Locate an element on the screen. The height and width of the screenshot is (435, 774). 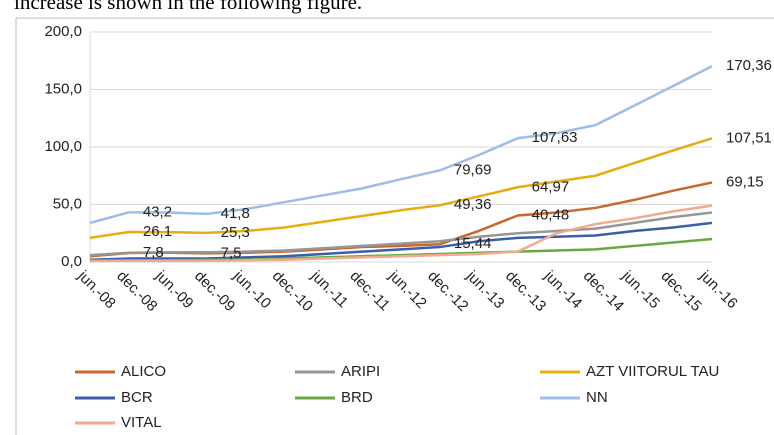
y-tick-label: 150,0 is located at coordinates (63, 88).